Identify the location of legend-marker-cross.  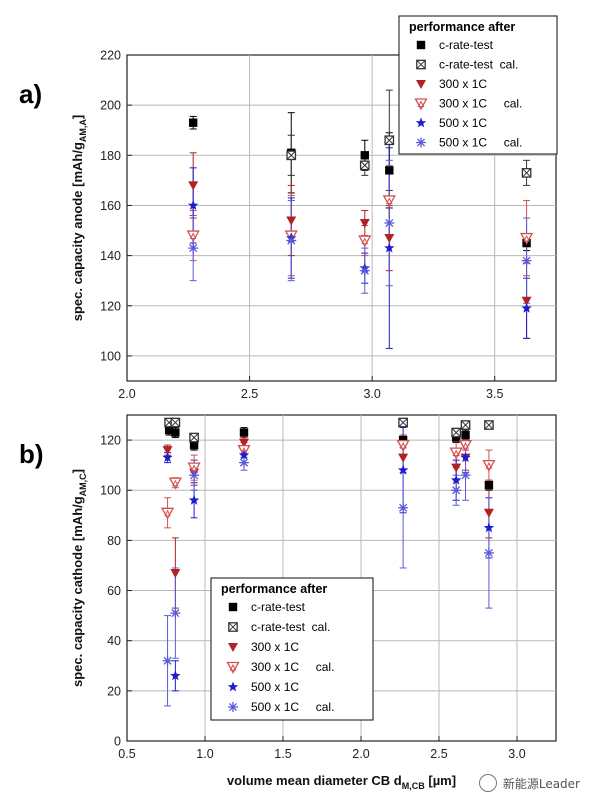
(421, 64).